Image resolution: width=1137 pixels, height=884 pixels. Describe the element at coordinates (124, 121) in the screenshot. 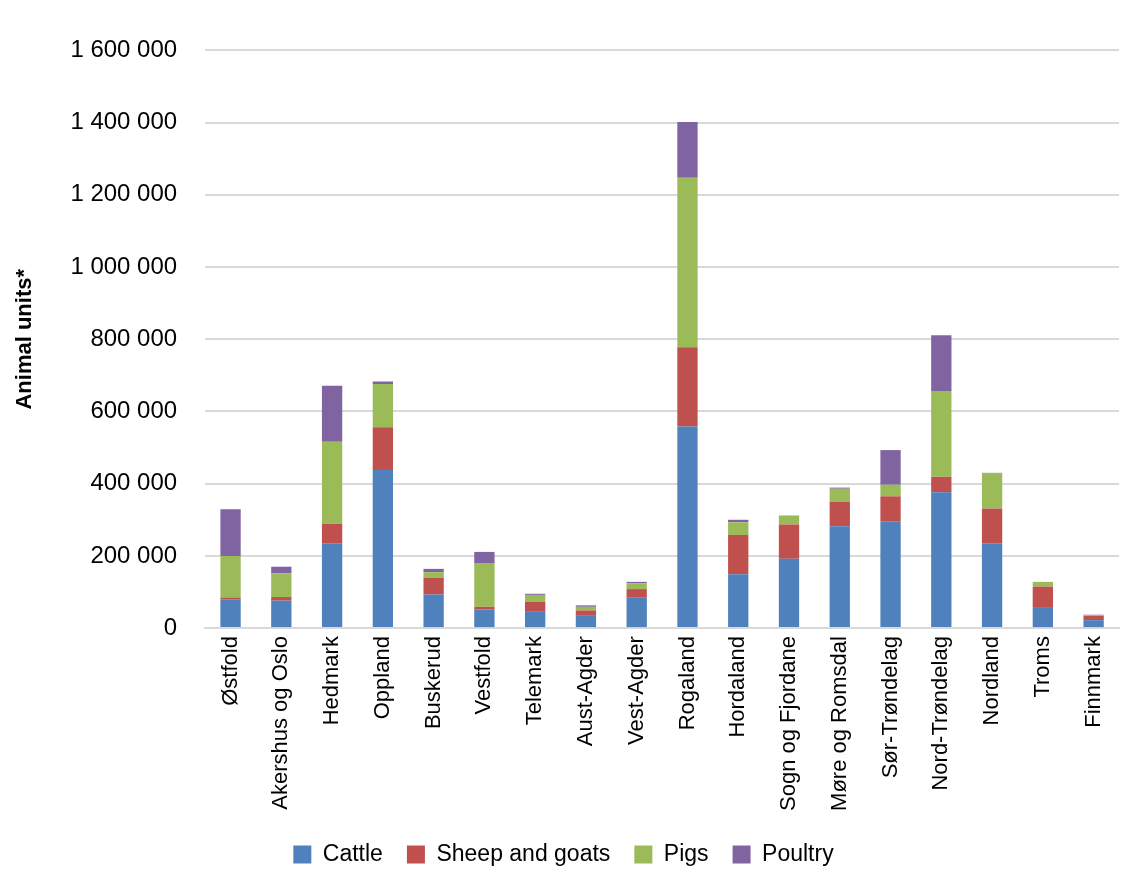

I see `y-tick-label: 1 400 000` at that location.